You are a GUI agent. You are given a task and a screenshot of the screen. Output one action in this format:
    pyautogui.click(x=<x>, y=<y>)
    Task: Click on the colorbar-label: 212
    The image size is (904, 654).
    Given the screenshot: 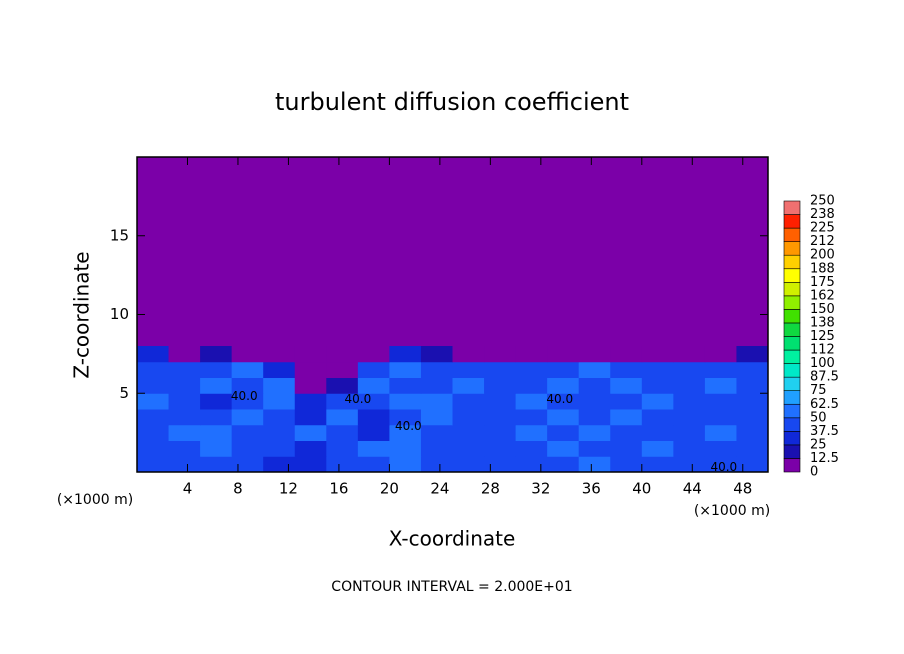 What is the action you would take?
    pyautogui.click(x=822, y=241)
    